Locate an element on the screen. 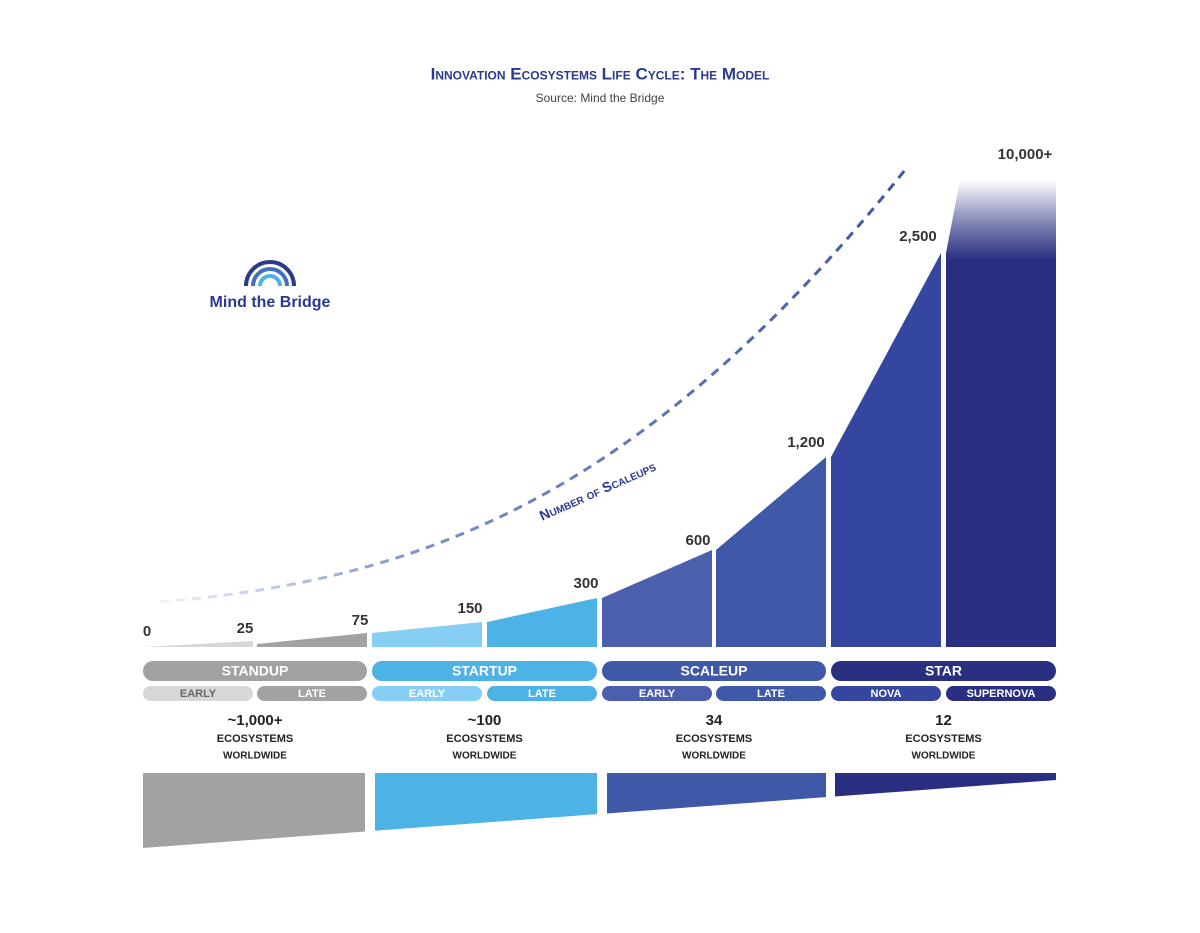 This screenshot has width=1200, height=933. substage-name: NOVA is located at coordinates (886, 694).